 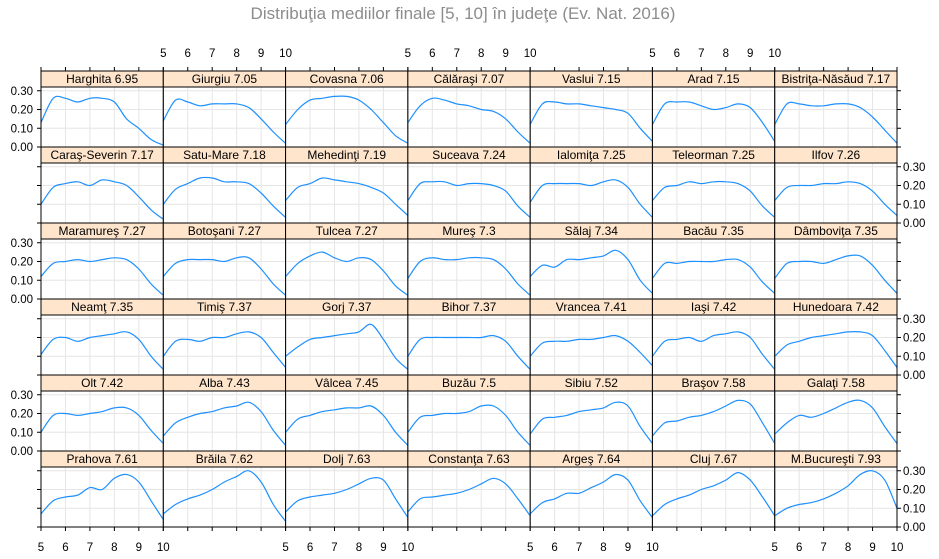 I want to click on panel: M.Bucureşti 7.93, so click(x=836, y=489).